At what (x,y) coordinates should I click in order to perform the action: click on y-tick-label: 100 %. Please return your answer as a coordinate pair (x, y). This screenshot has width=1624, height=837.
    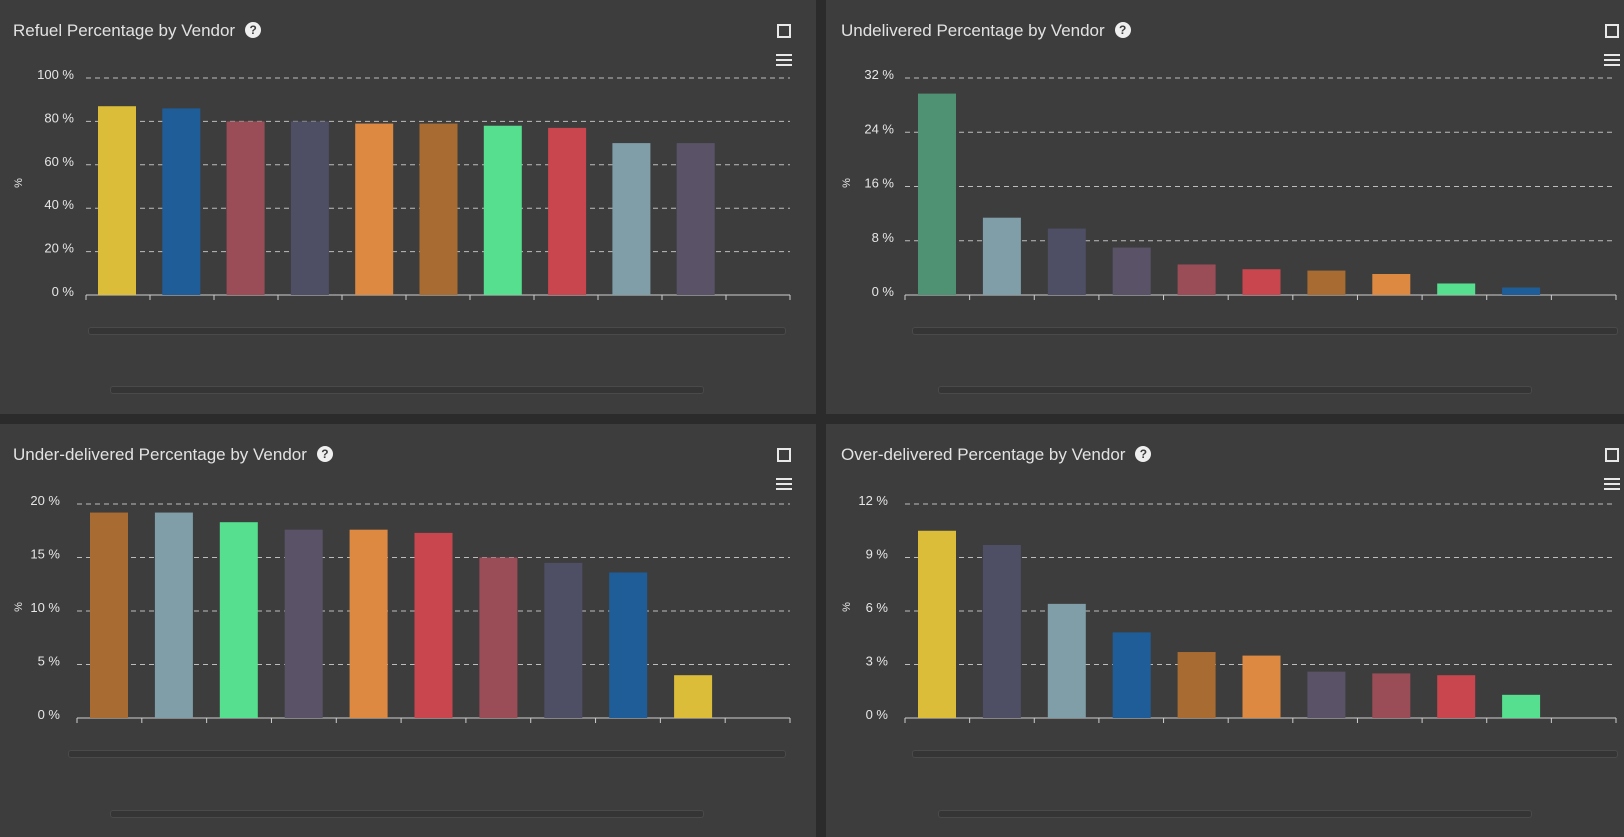
    Looking at the image, I should click on (55, 74).